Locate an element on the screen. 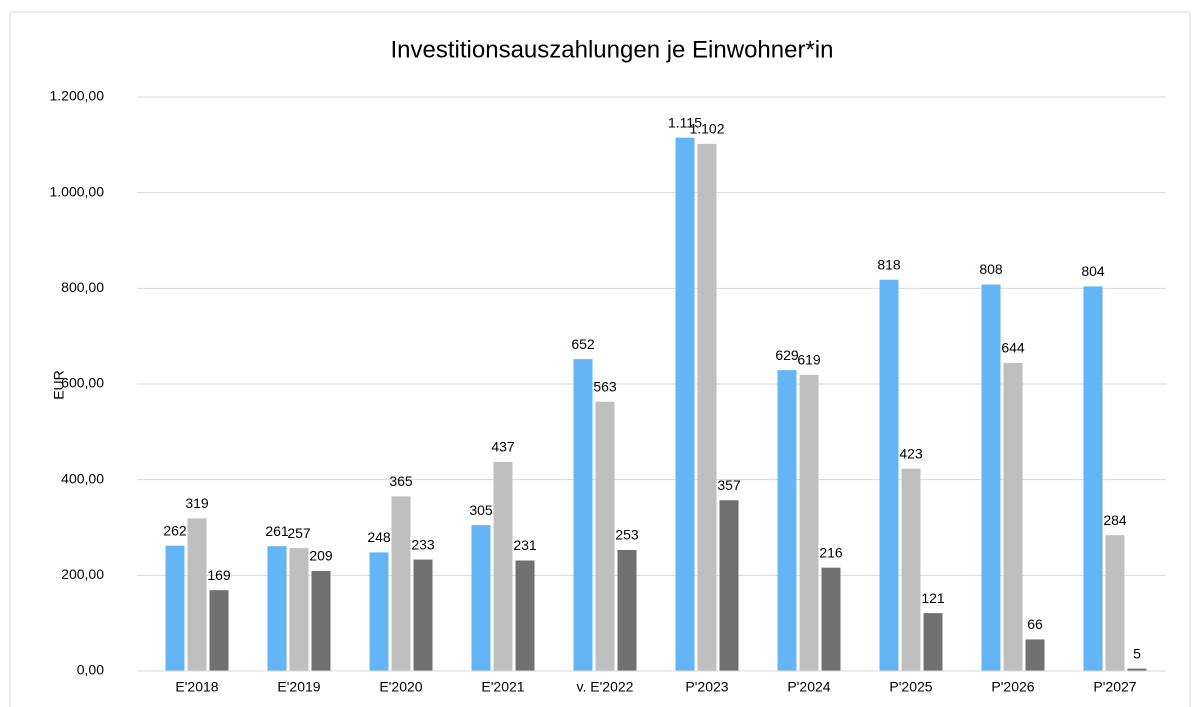  data-label: 652 is located at coordinates (583, 344).